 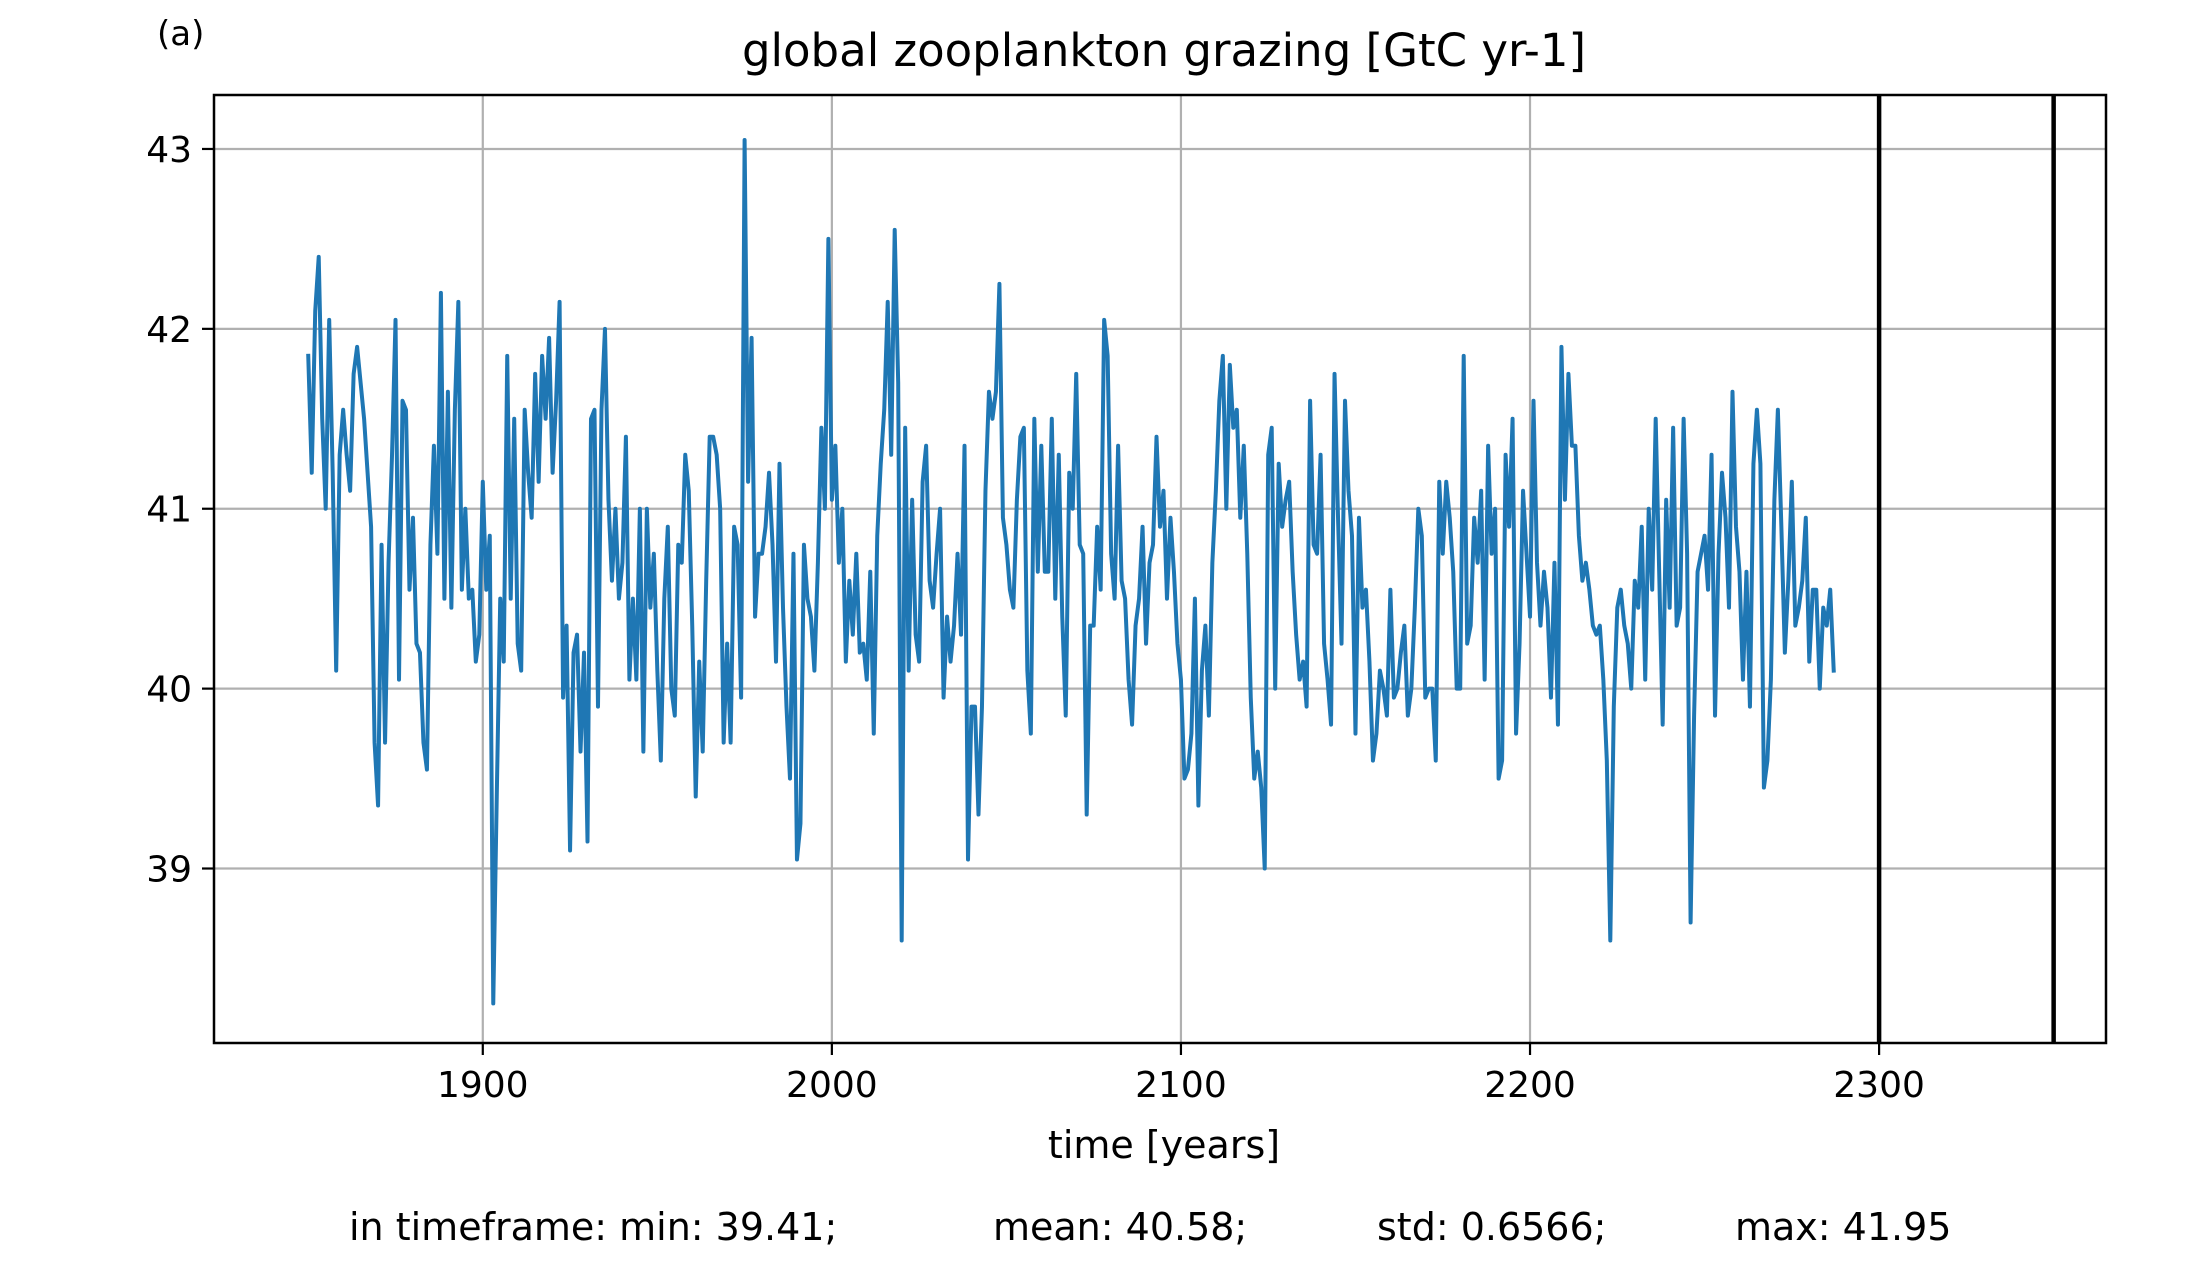 I want to click on x-tick-label: 2100, so click(x=1181, y=1085).